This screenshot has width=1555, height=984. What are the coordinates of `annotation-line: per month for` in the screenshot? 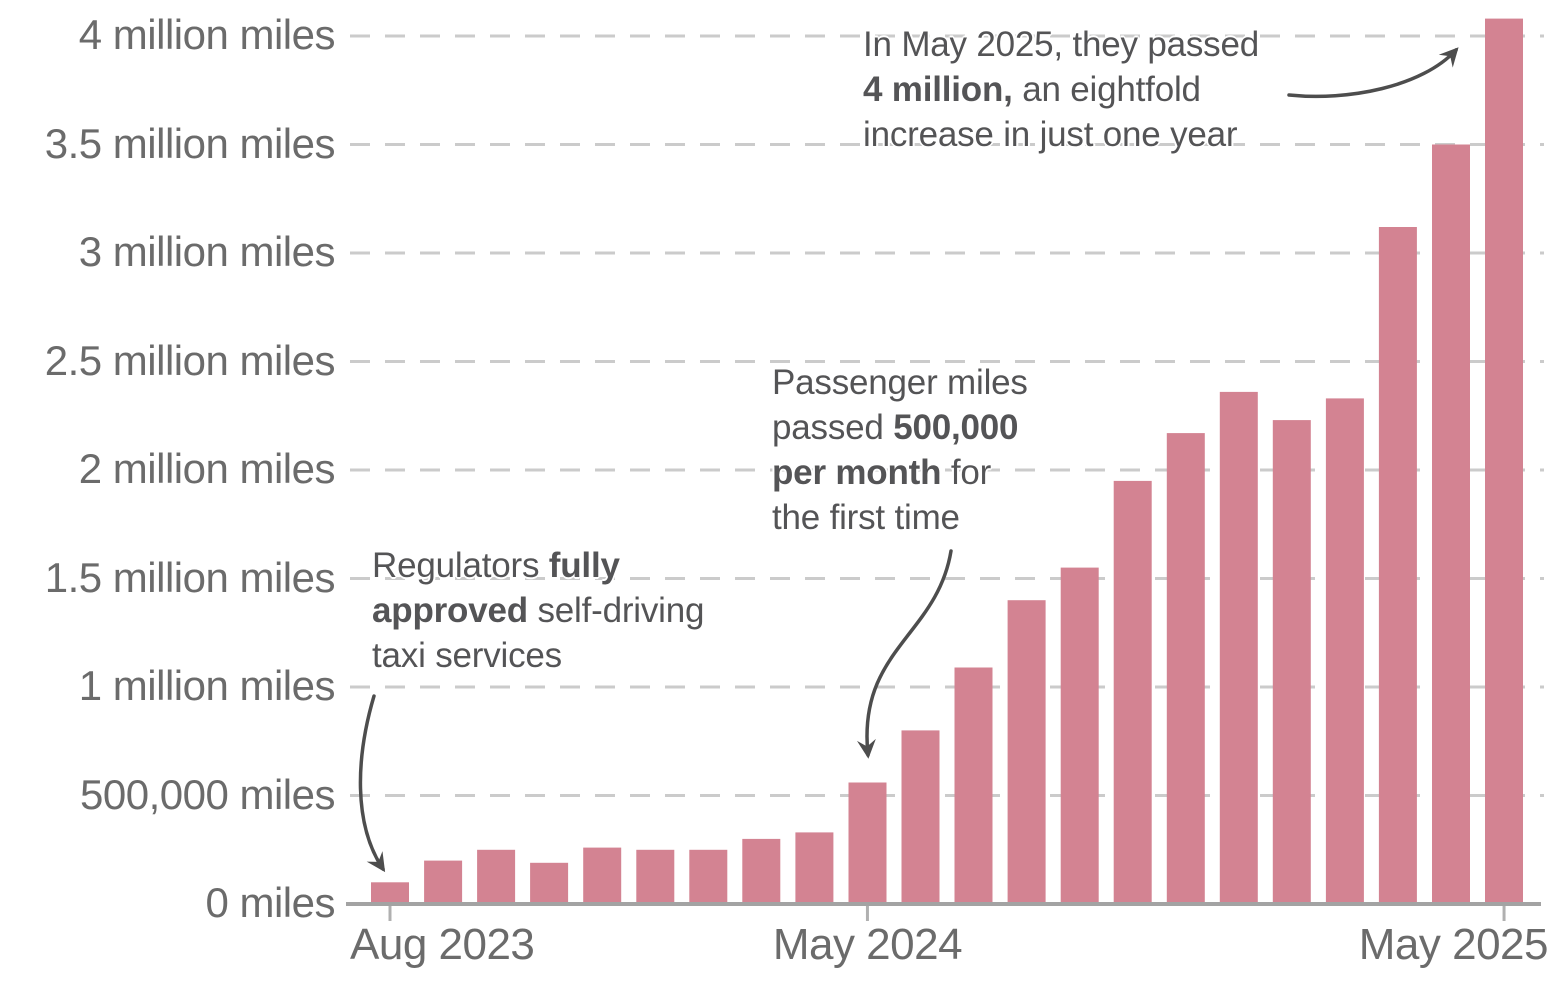 It's located at (882, 472).